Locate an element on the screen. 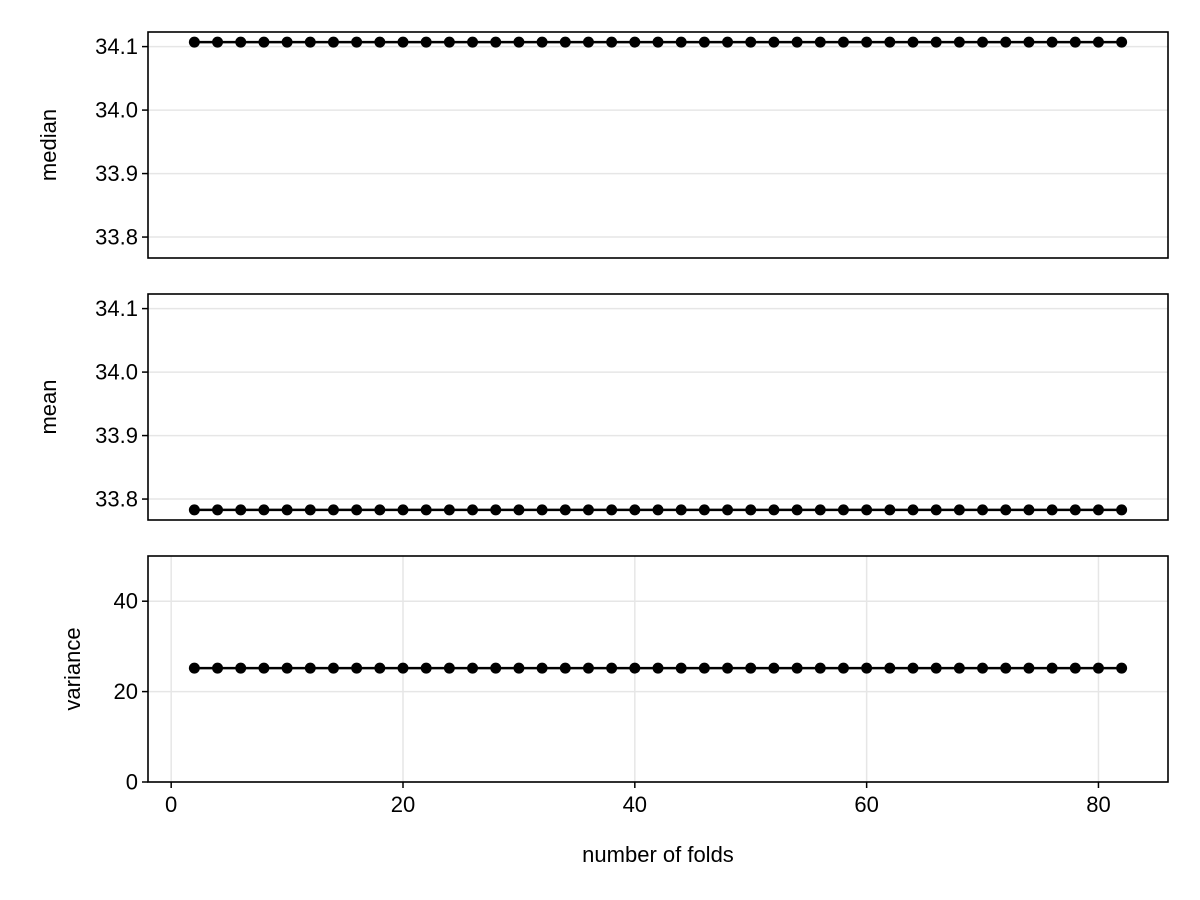  mean-y-tick-label: 33.8 is located at coordinates (116, 499).